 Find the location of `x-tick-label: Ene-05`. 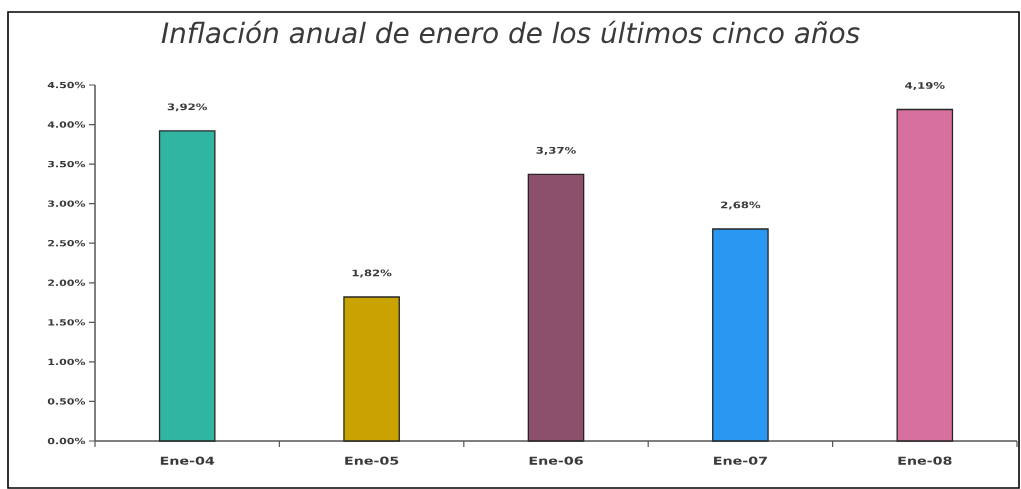

x-tick-label: Ene-05 is located at coordinates (372, 460).